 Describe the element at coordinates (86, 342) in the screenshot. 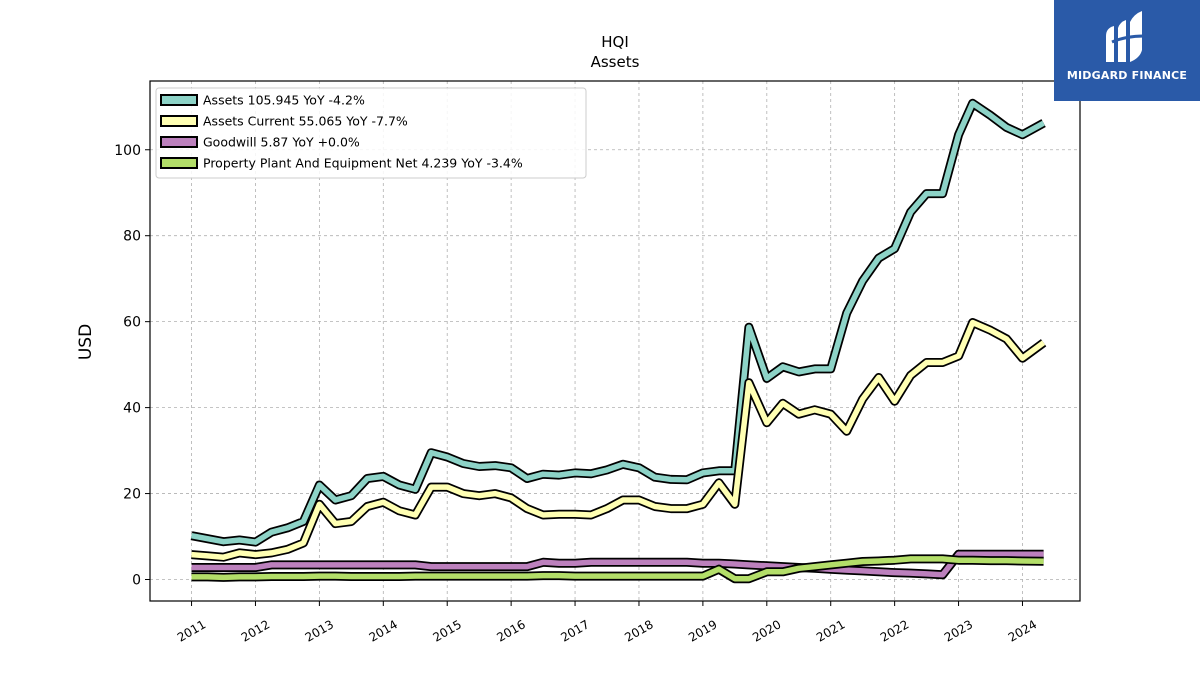

I see `y-axis-label: USD` at that location.